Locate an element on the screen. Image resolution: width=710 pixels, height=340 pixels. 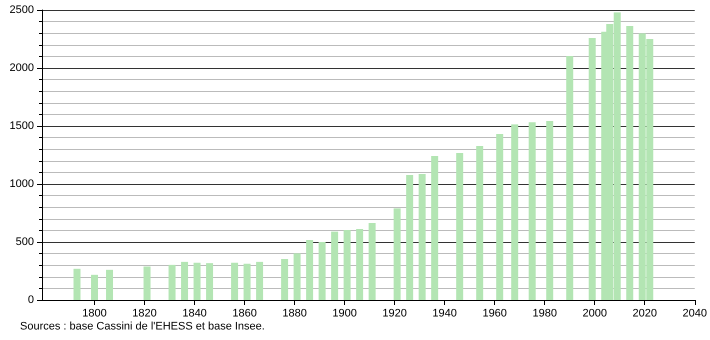
x-tick-label: 1960 is located at coordinates (494, 314).